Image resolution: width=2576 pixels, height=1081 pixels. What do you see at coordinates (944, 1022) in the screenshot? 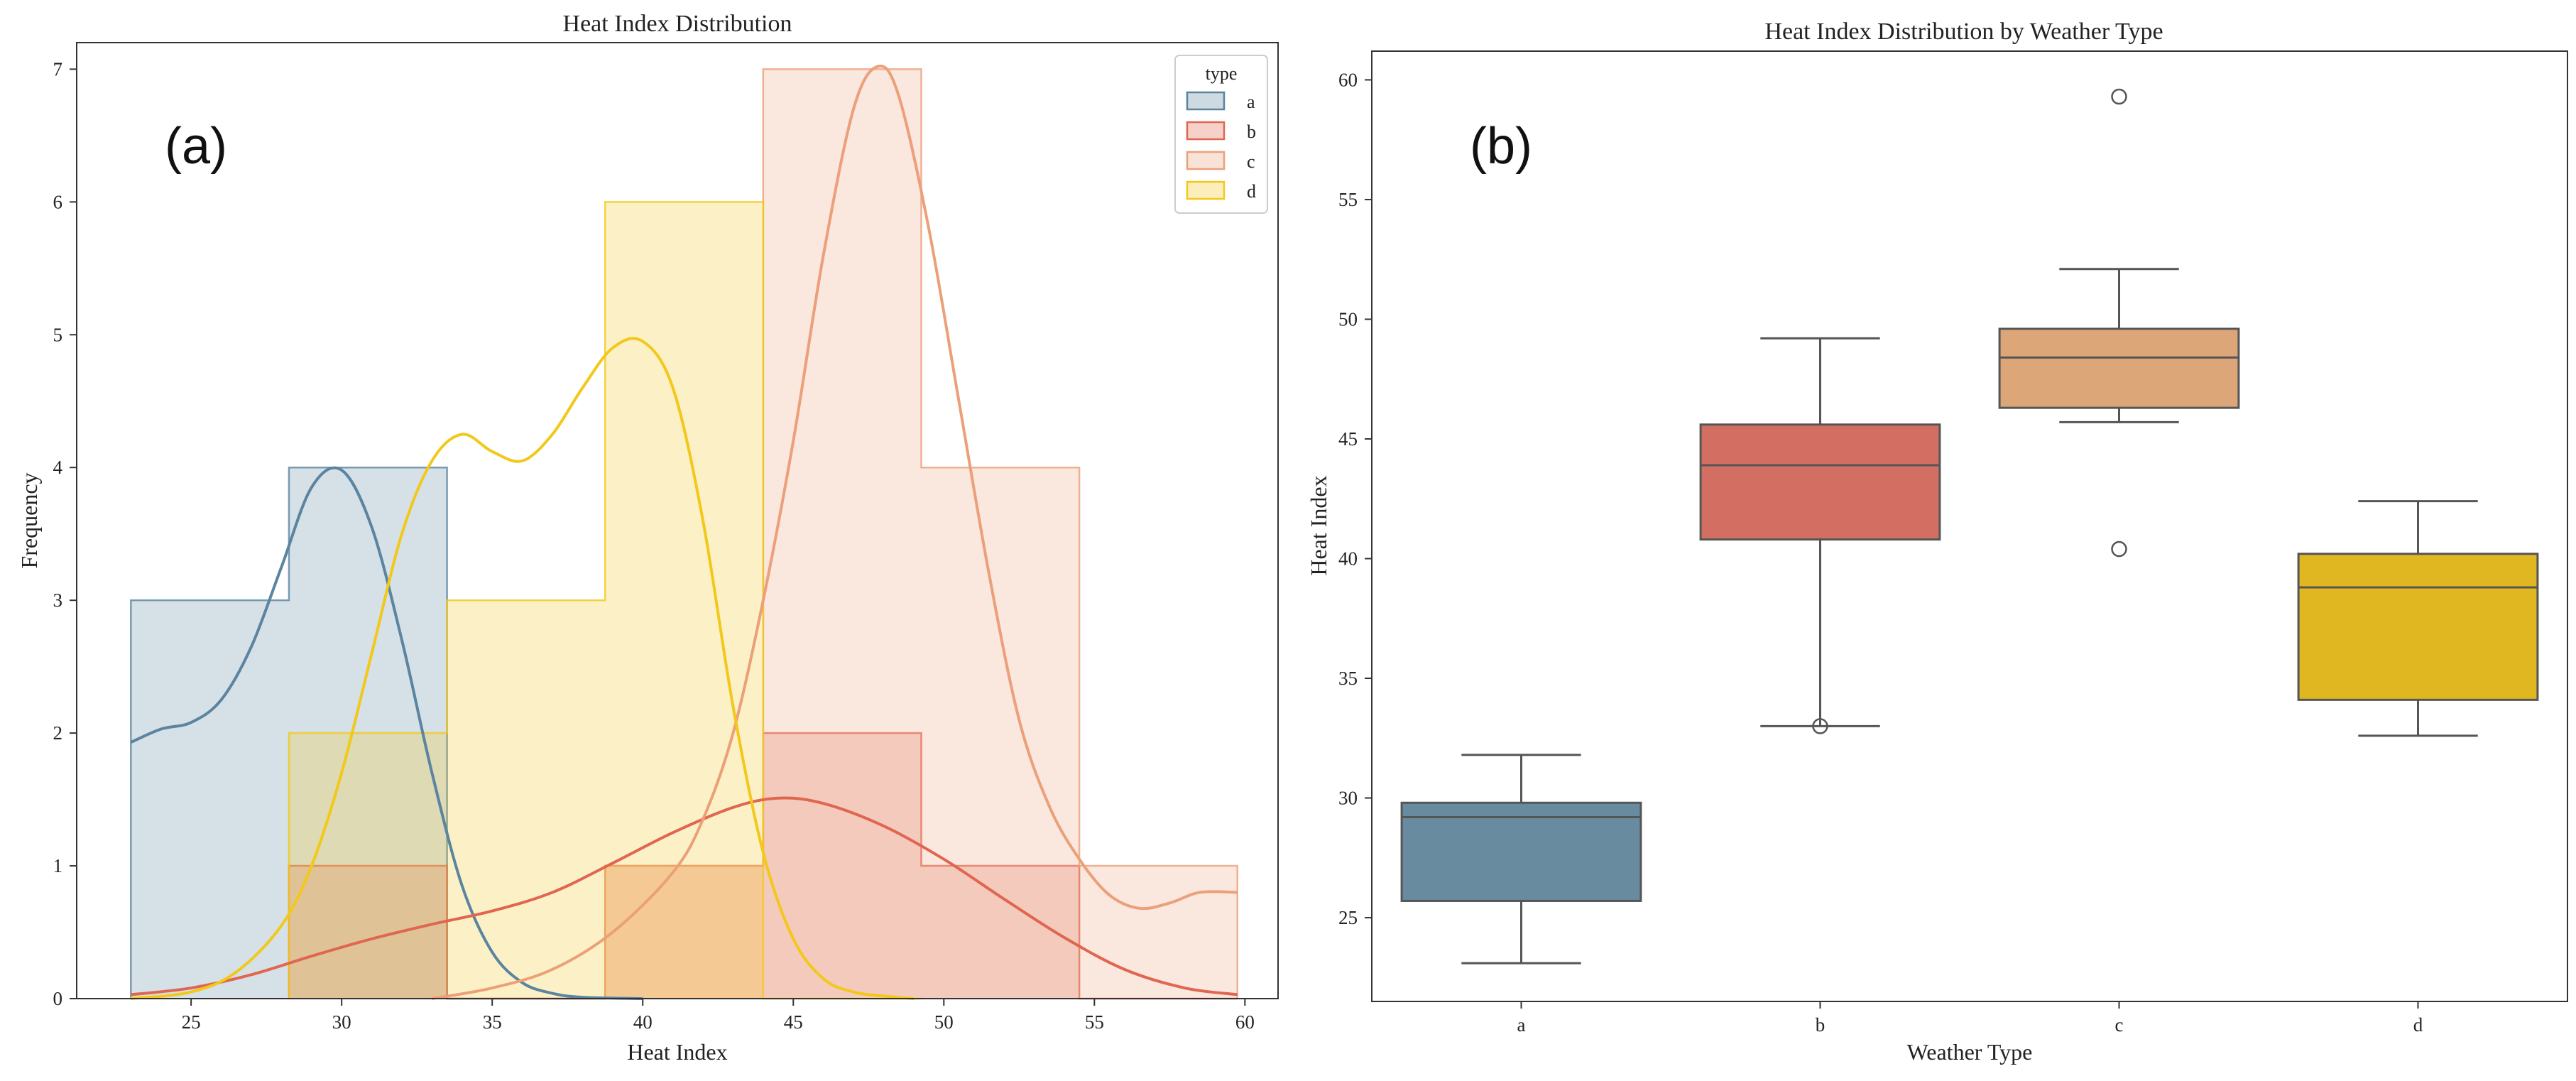
I see `x-tick-label: 50` at bounding box center [944, 1022].